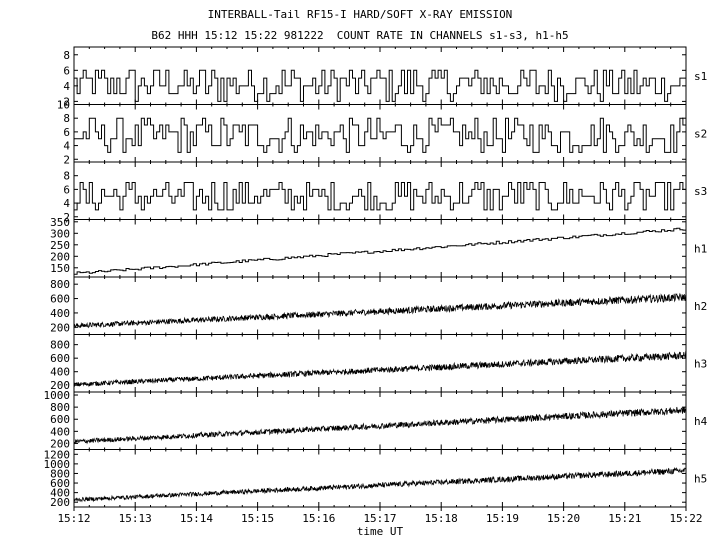  I want to click on y-tick-label-h5: 200, so click(60, 502).